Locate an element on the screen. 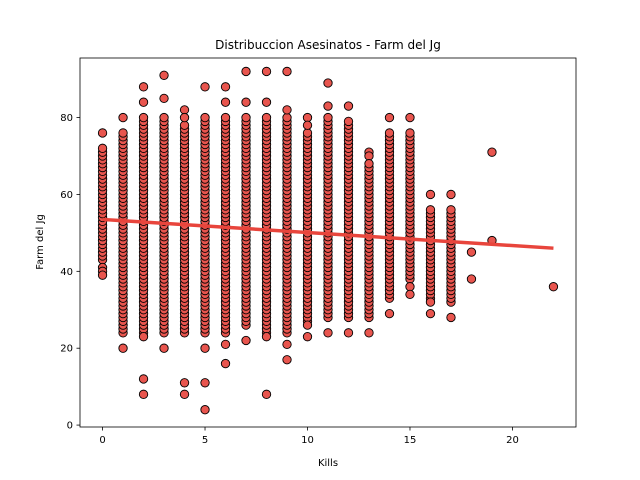 This screenshot has width=640, height=480. y-tick-label: 0 is located at coordinates (70, 426).